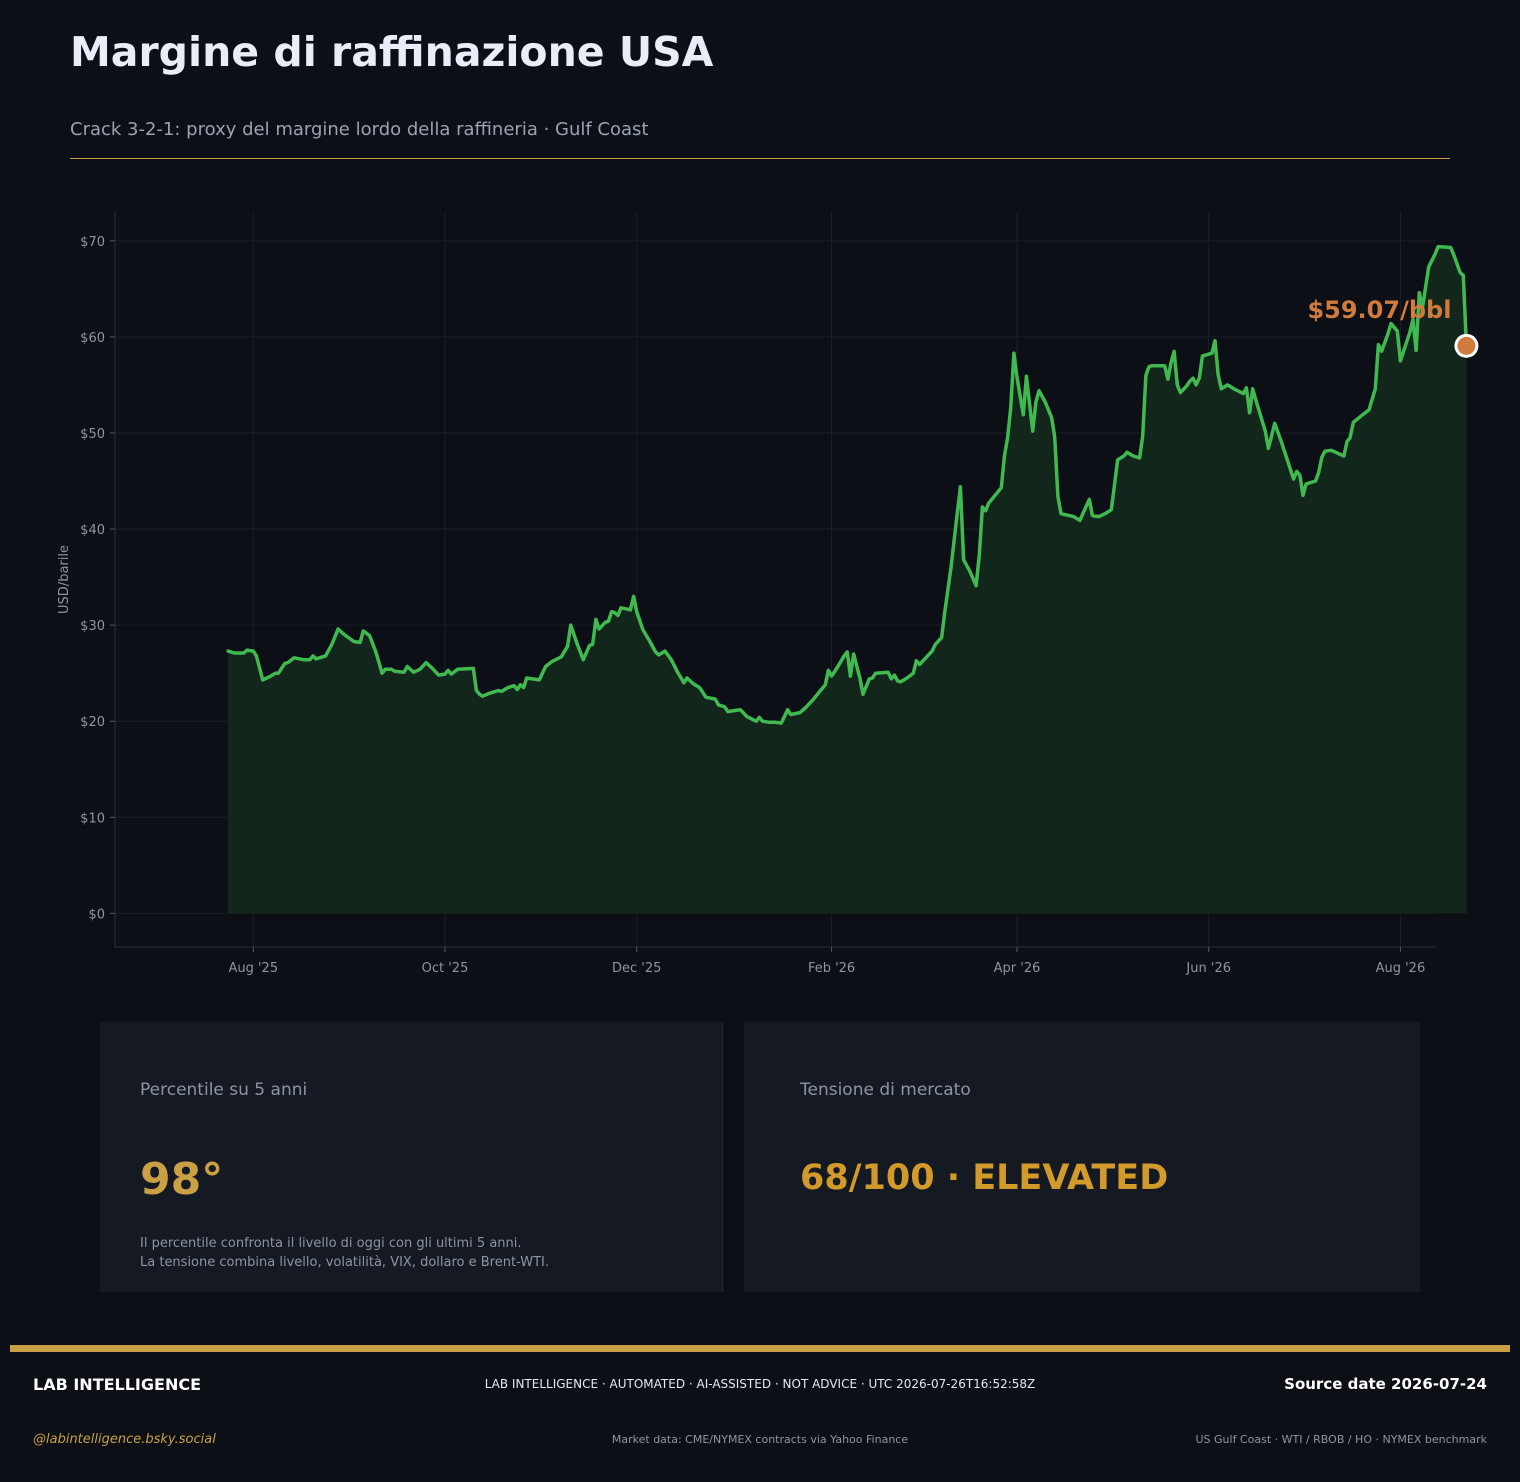 The height and width of the screenshot is (1482, 1520). Describe the element at coordinates (392, 52) in the screenshot. I see `page-title: Margine di raffinazione USA` at that location.